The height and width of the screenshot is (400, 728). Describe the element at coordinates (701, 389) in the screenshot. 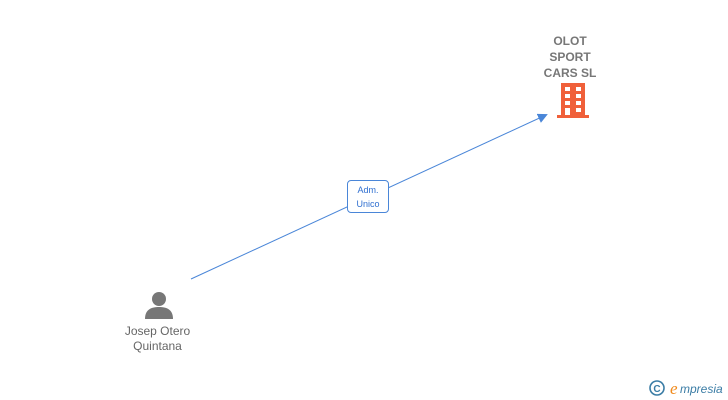

I see `svg-text: mpresia` at that location.